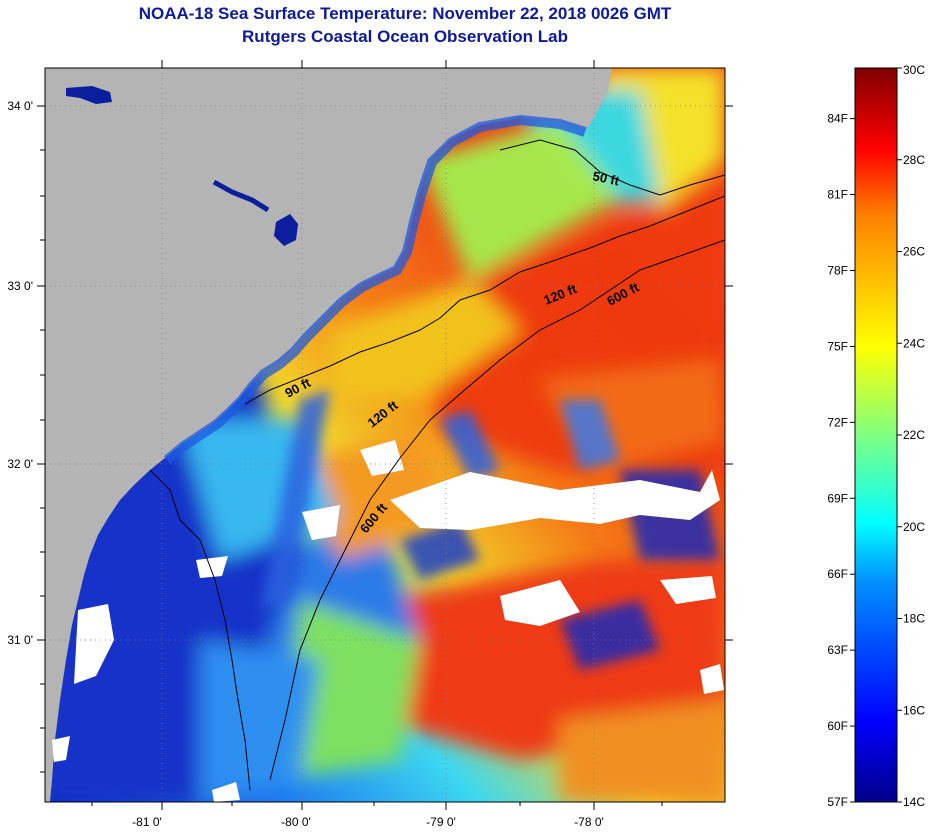  I want to click on lon-labels: -81 0' -80 0' -79 0' -78 0', so click(368, 822).